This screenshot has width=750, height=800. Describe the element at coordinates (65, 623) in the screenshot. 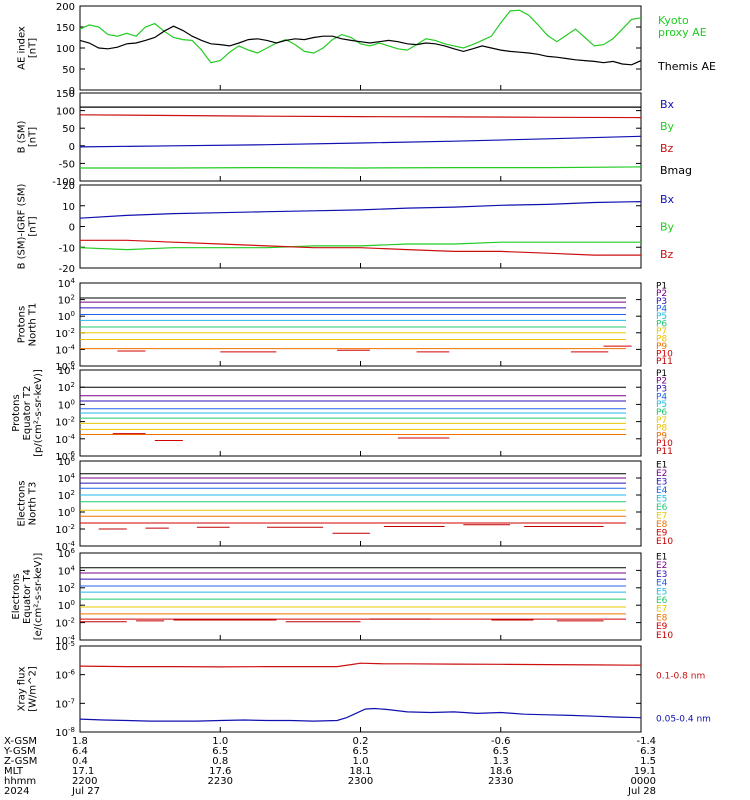

I see `electrons-t4-ytick-label: 10⁻²` at that location.